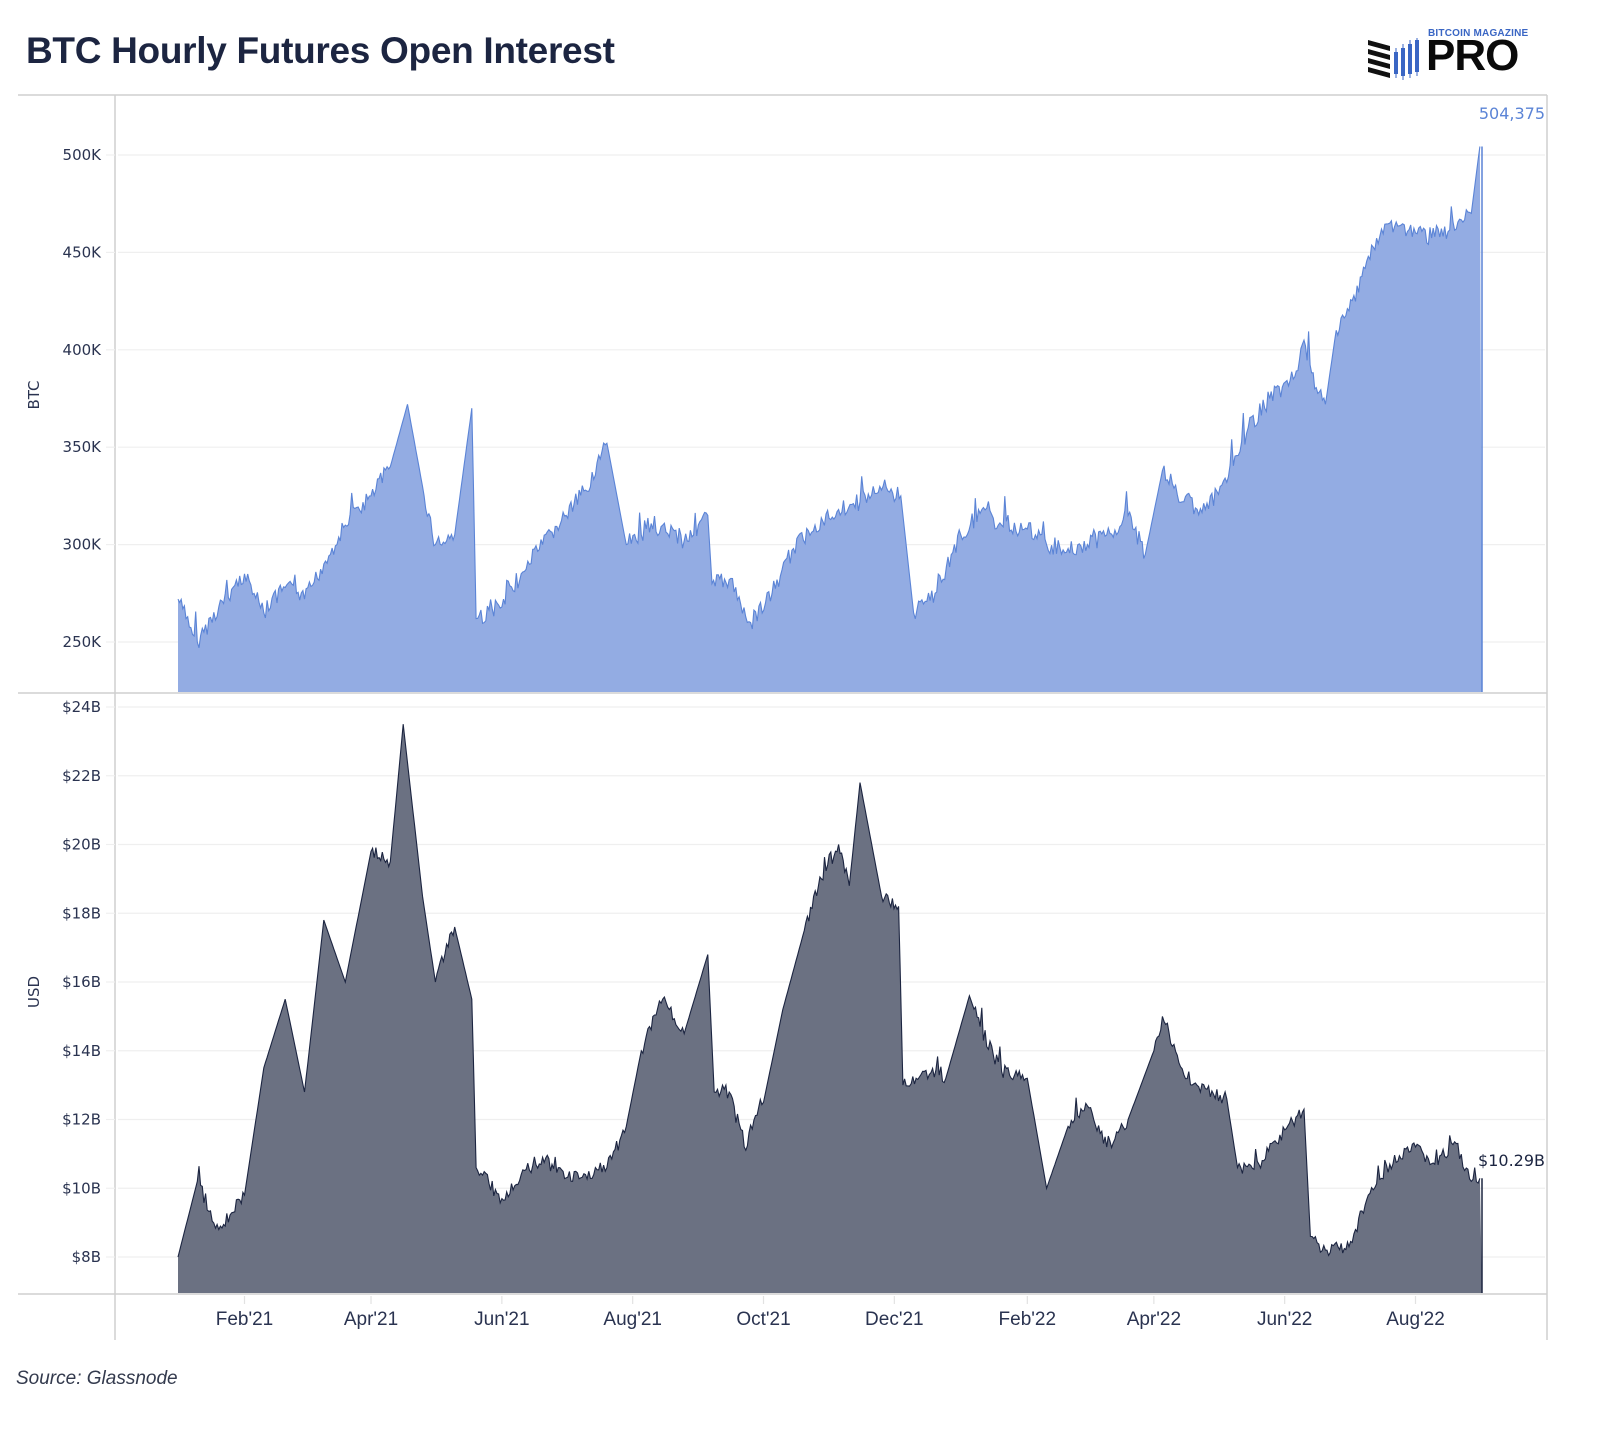  What do you see at coordinates (83, 350) in the screenshot?
I see `y-tick-label: 400K` at bounding box center [83, 350].